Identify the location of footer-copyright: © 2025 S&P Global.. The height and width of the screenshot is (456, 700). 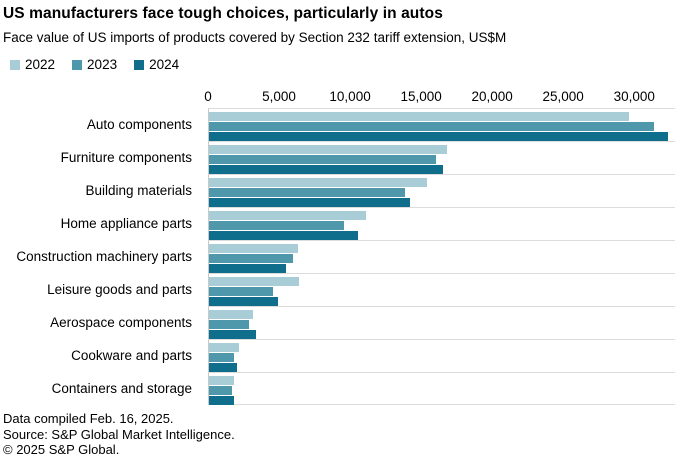
(61, 449).